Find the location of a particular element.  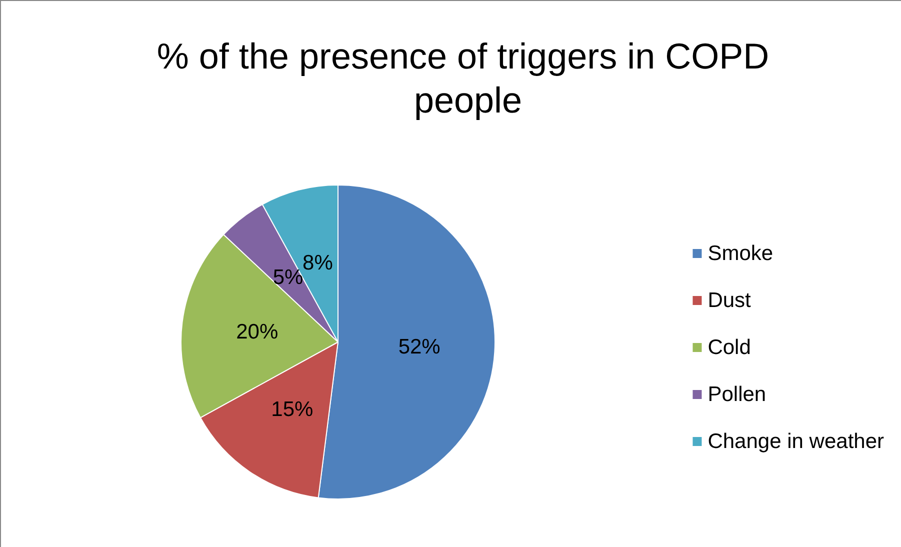

legend-label: Smoke is located at coordinates (741, 253).